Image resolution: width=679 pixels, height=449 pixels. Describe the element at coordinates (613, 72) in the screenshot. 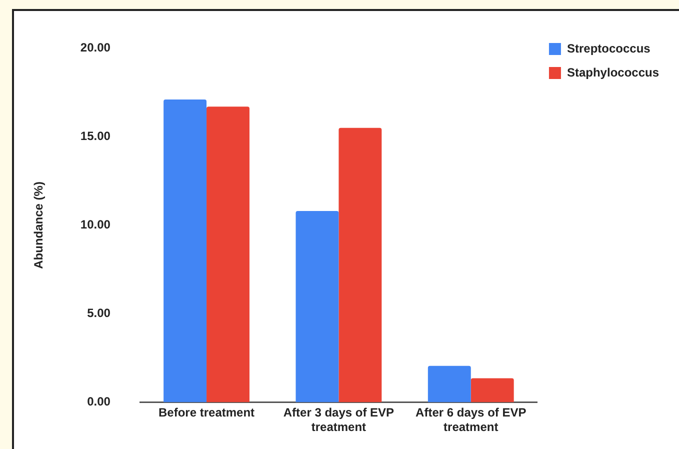

I see `legend-label: Staphylococcus` at that location.